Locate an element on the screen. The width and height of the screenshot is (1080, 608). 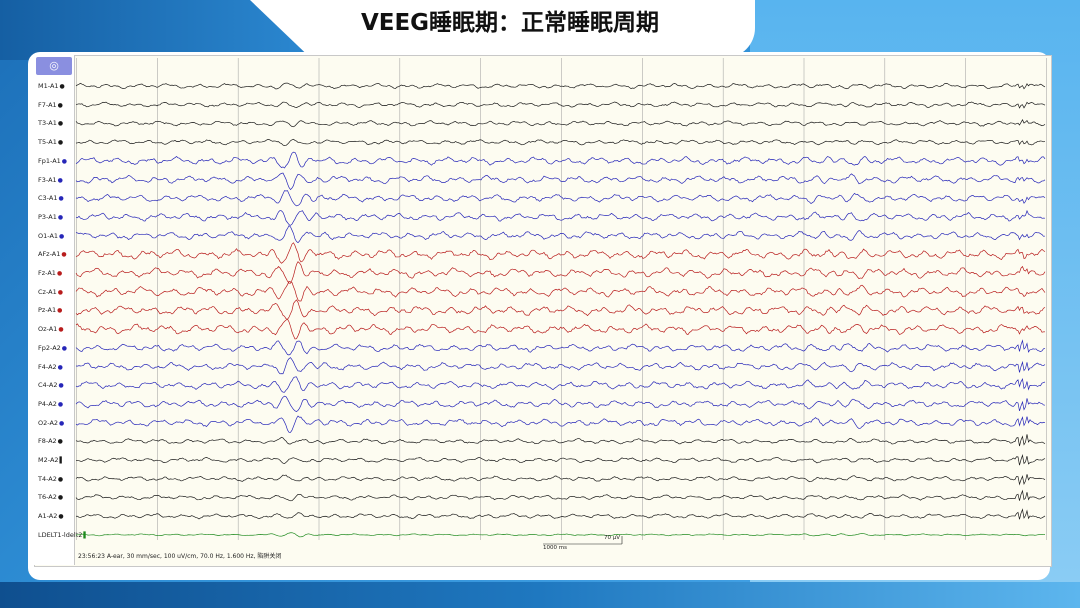
channel-label: Fz-A1● is located at coordinates (50, 273).